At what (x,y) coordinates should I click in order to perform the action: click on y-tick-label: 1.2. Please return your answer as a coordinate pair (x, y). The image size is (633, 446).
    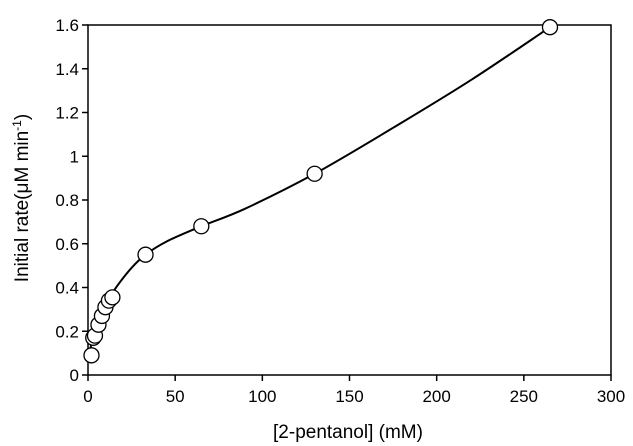
    Looking at the image, I should click on (67, 113).